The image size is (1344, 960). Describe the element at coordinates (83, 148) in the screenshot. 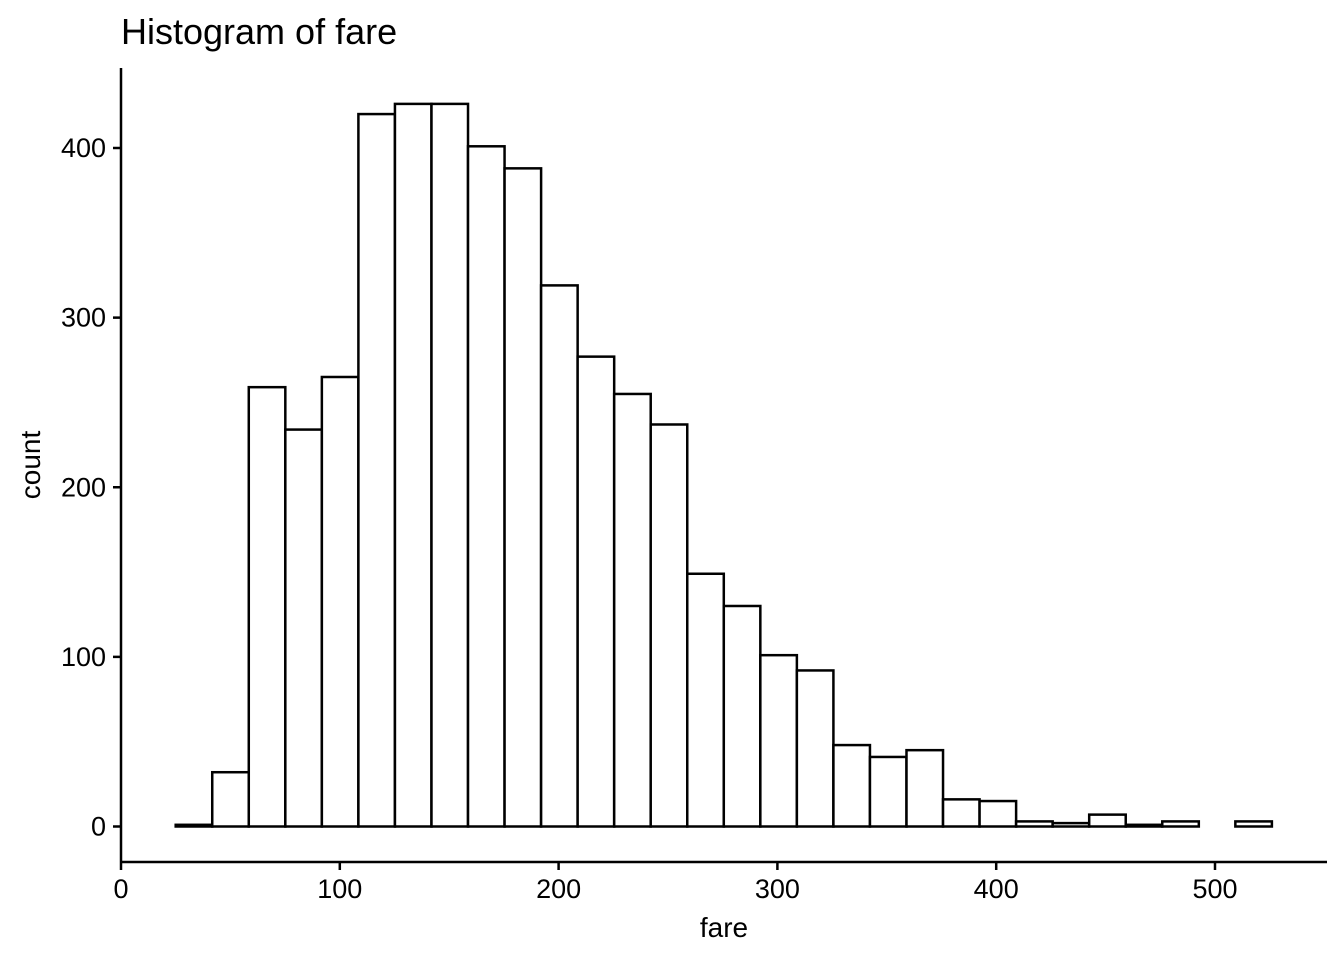

I see `y-tick-label: 400` at that location.